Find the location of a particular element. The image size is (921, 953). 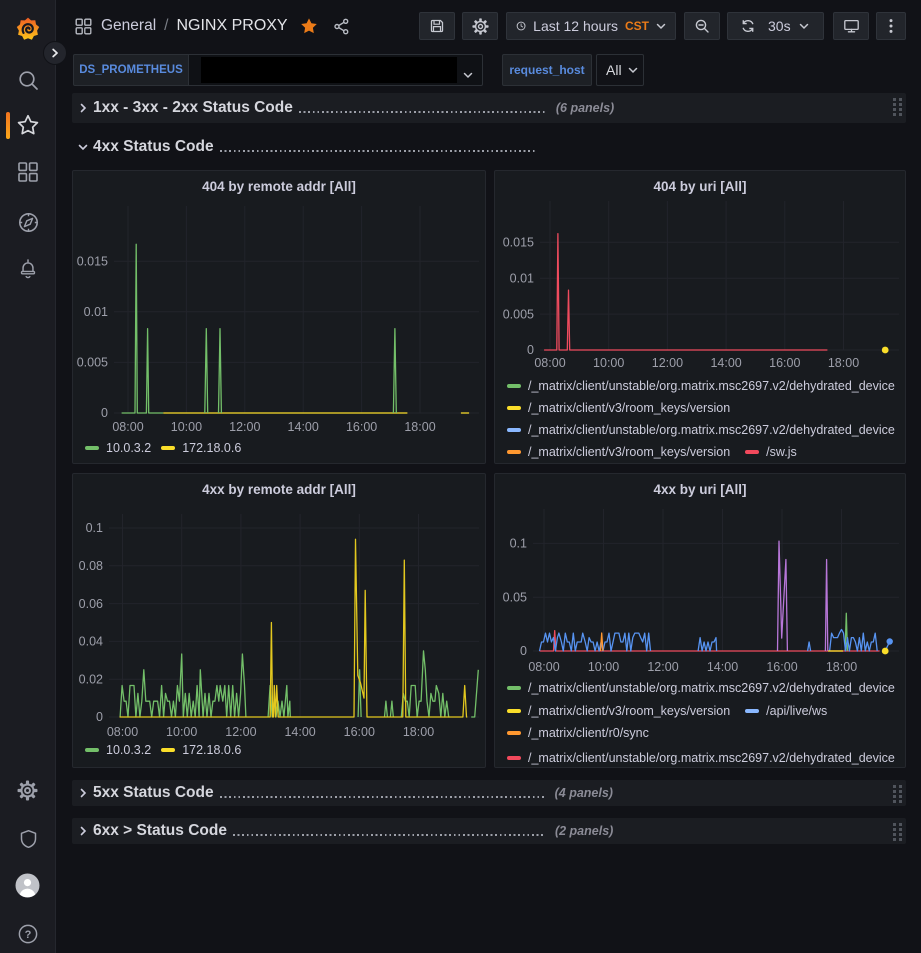

svg-text: 0.05 is located at coordinates (515, 597).